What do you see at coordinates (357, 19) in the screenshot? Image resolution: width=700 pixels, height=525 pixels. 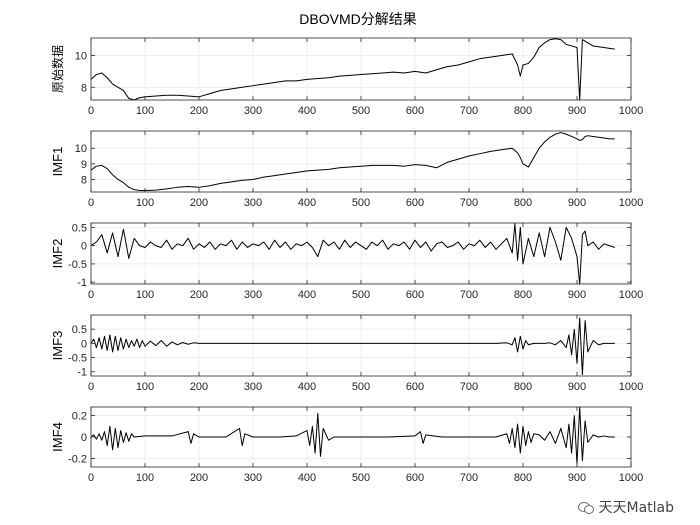 I see `figure-title: DBOVMD分解结果` at bounding box center [357, 19].